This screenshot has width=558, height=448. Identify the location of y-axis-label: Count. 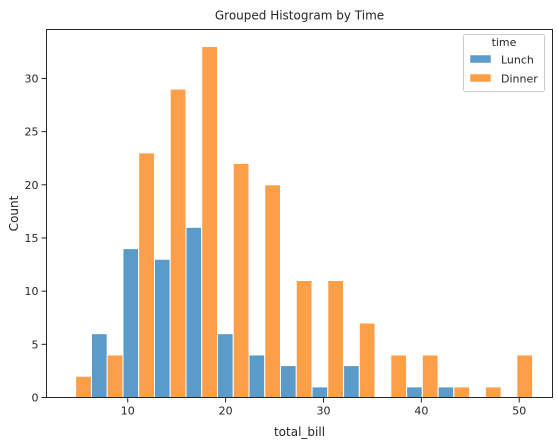
(14, 213).